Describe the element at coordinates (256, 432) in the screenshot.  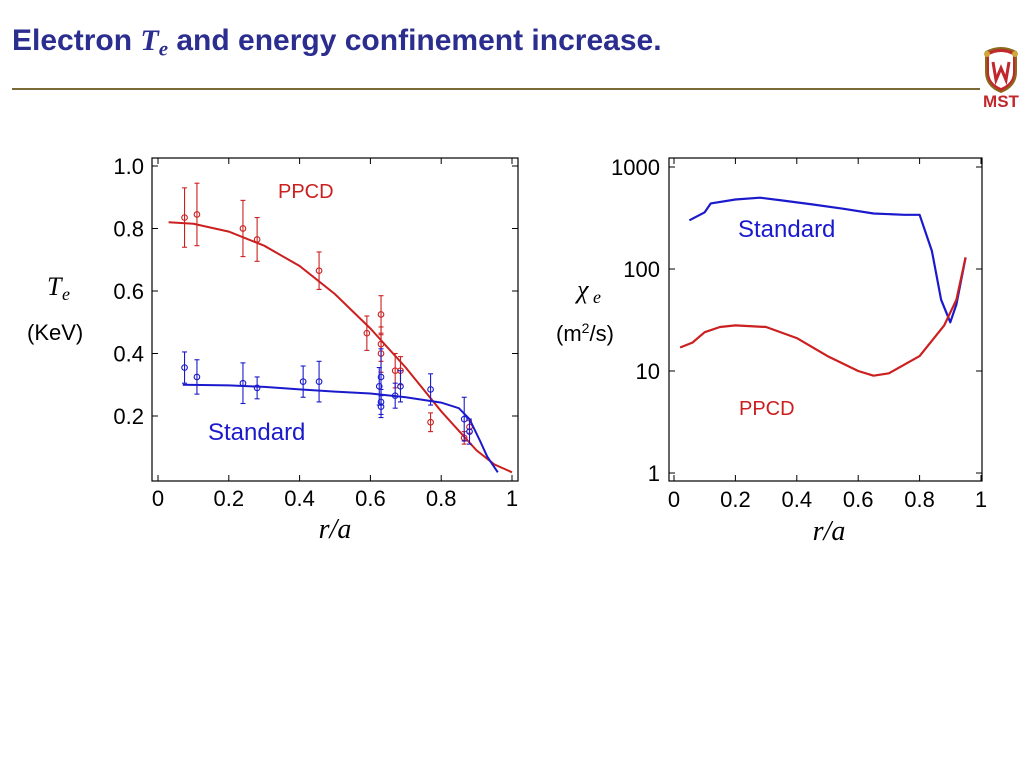
I see `te-annotation-standard: Standard` at that location.